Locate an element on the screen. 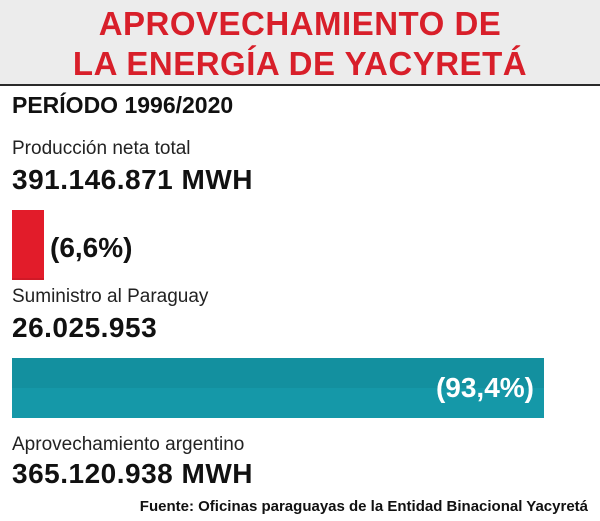 The height and width of the screenshot is (521, 600). percent-label-paraguay: (6,6%) is located at coordinates (91, 247).